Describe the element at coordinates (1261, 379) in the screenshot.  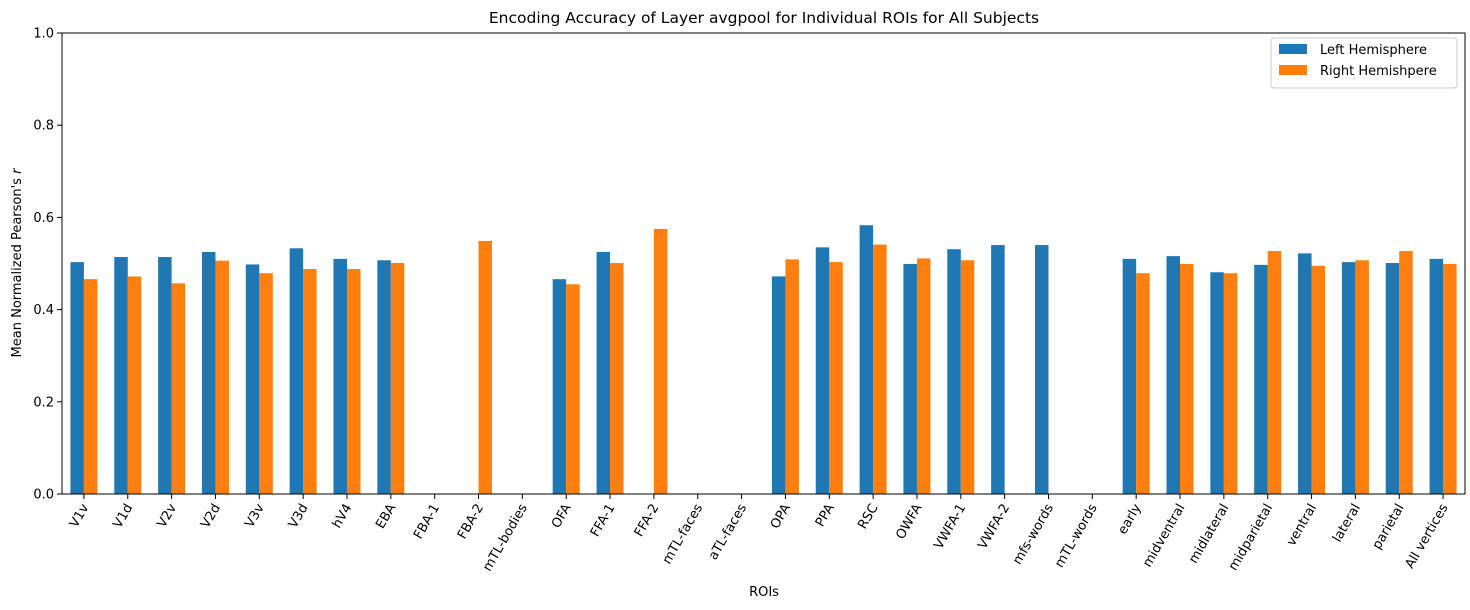
I see `bar-left-midparietal` at that location.